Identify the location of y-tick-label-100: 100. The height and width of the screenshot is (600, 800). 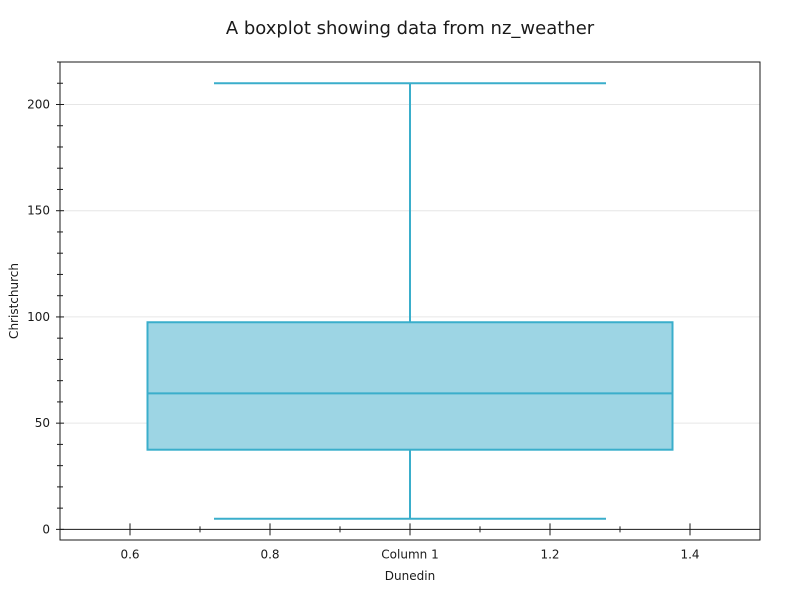
(38, 317).